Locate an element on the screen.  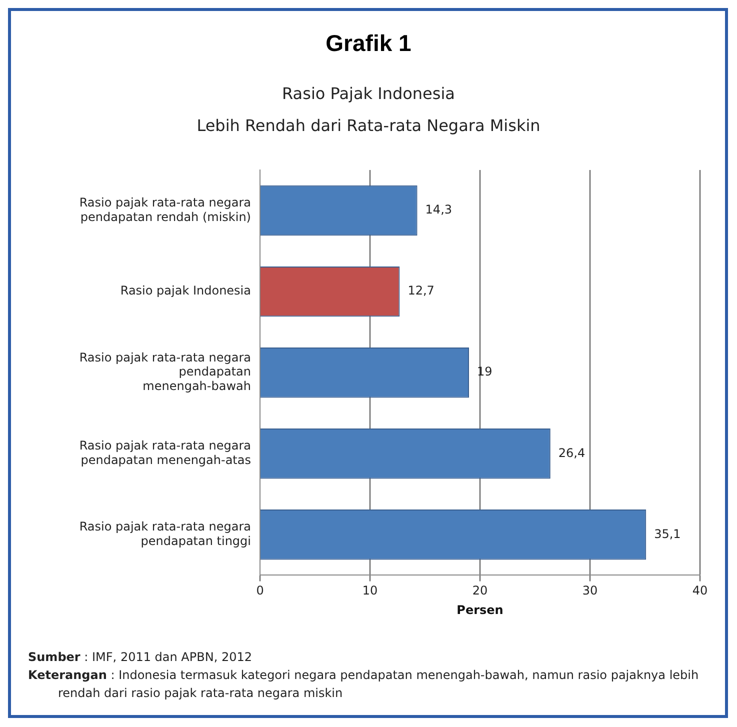
chart-title: Grafik 1 is located at coordinates (368, 43).